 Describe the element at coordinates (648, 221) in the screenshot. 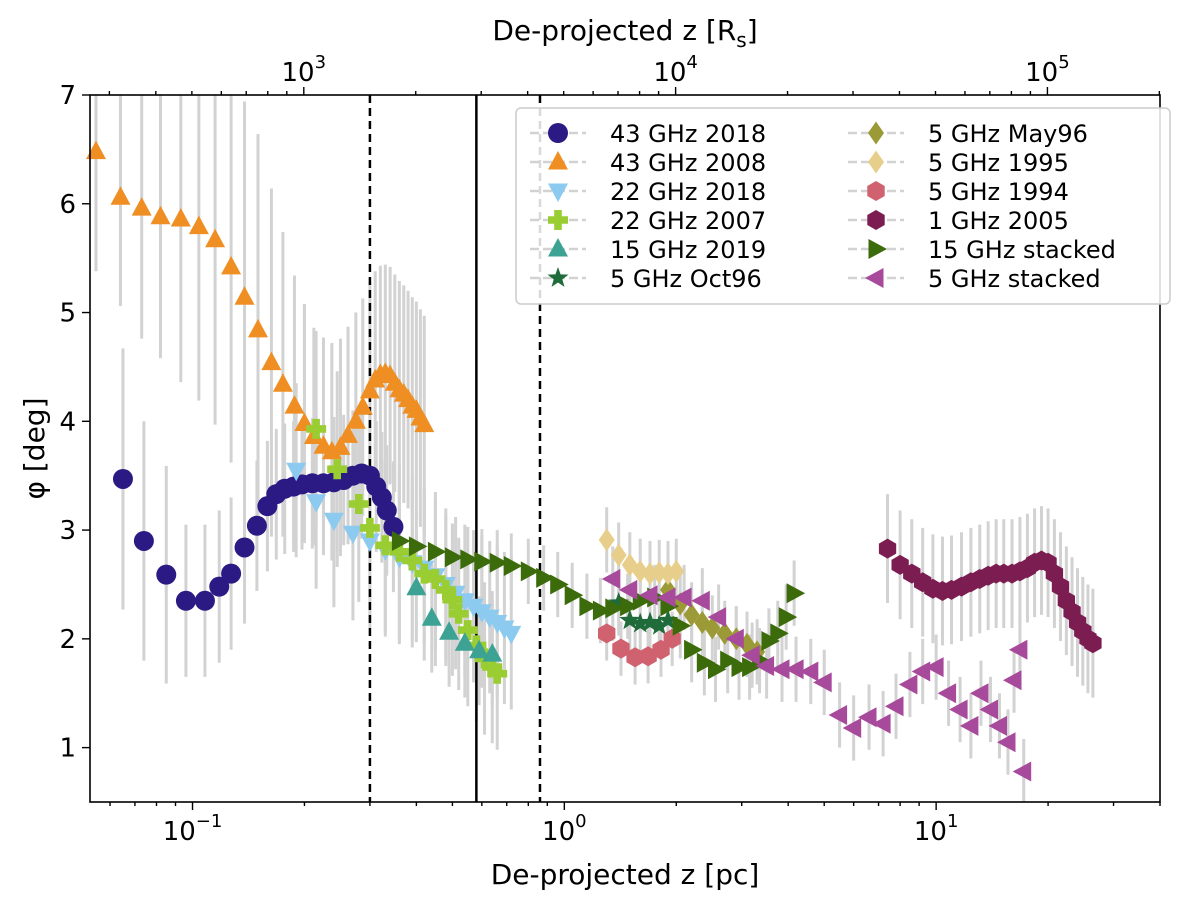

I see `legend-item: 22 GHz 2007` at that location.